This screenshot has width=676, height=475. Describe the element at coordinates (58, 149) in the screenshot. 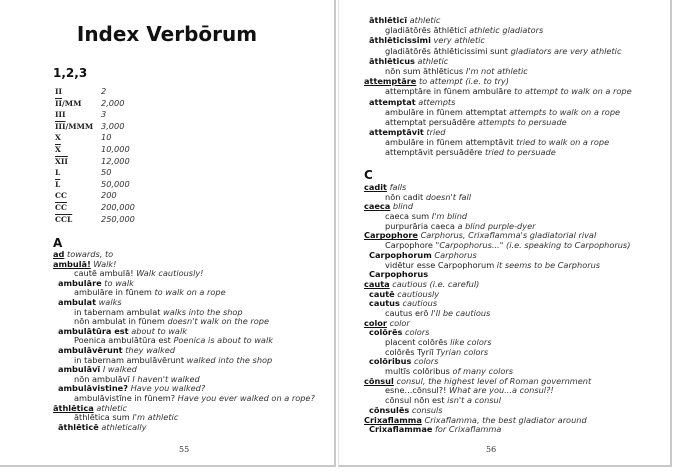

I see `roman-overlined: X` at that location.